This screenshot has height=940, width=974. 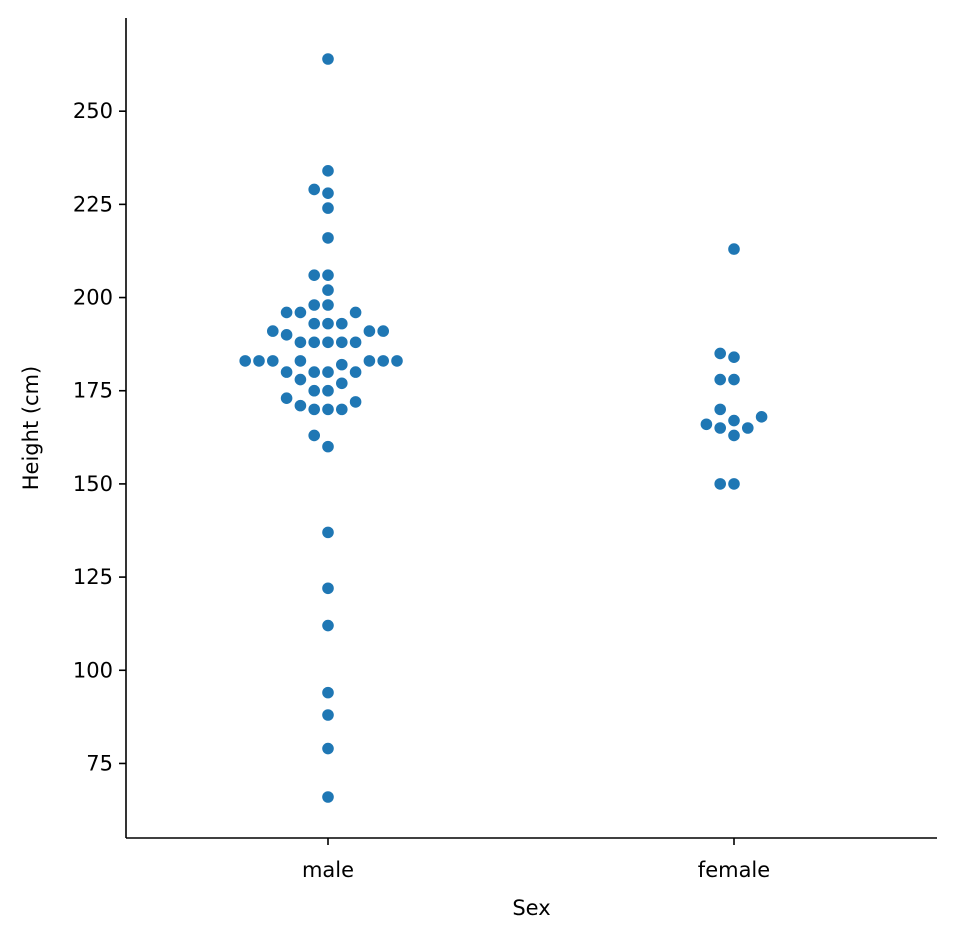 What do you see at coordinates (93, 111) in the screenshot?
I see `y-tick-label: 250` at bounding box center [93, 111].